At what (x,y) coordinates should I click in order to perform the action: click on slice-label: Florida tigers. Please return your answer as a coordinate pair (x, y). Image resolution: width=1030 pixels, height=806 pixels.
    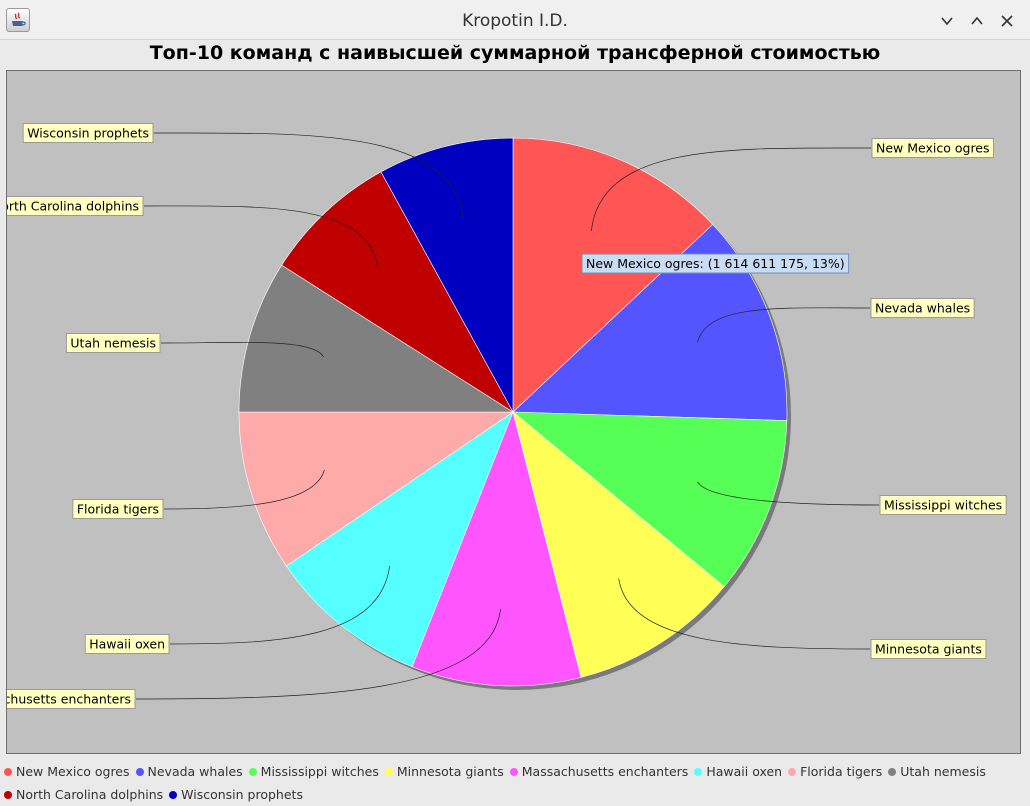
    Looking at the image, I should click on (118, 509).